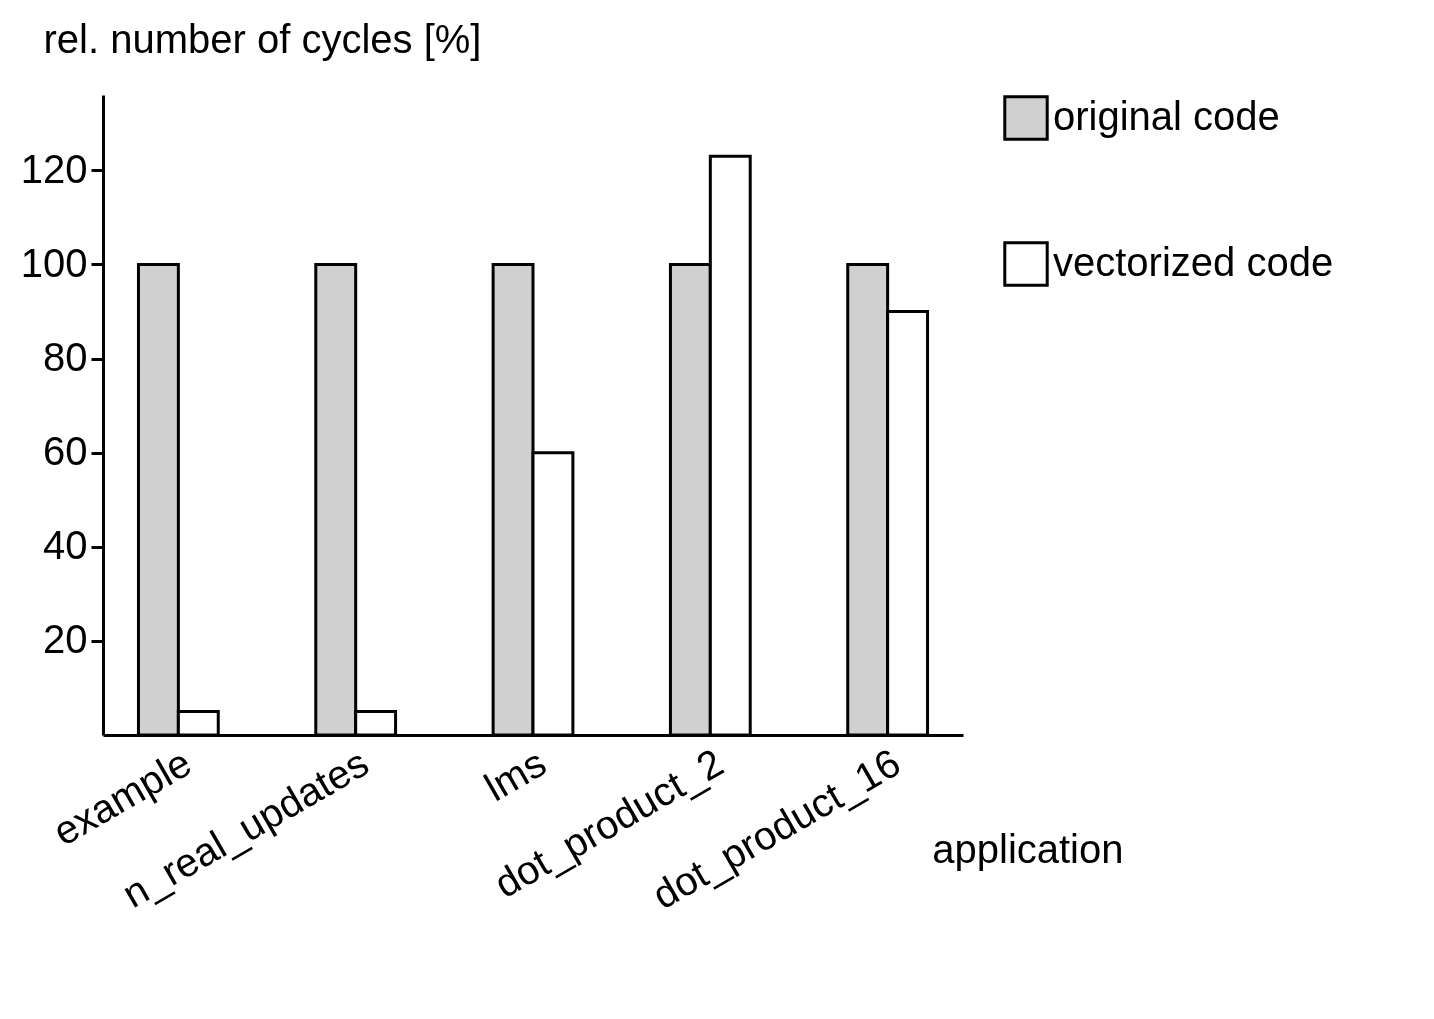 This screenshot has width=1434, height=1019. I want to click on y-tick-label: 20, so click(65, 639).